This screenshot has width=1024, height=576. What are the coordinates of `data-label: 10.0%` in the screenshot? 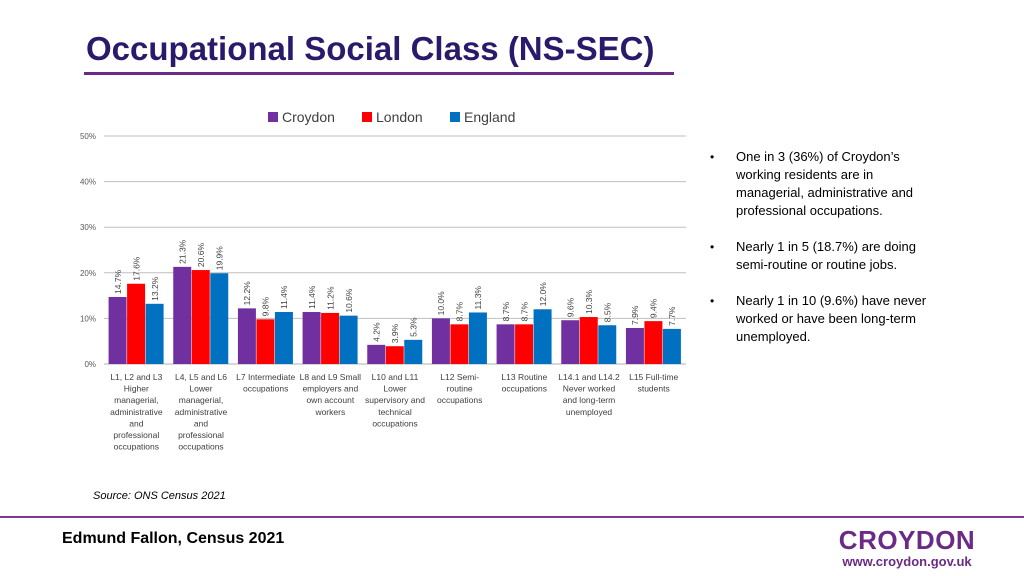 It's located at (441, 303).